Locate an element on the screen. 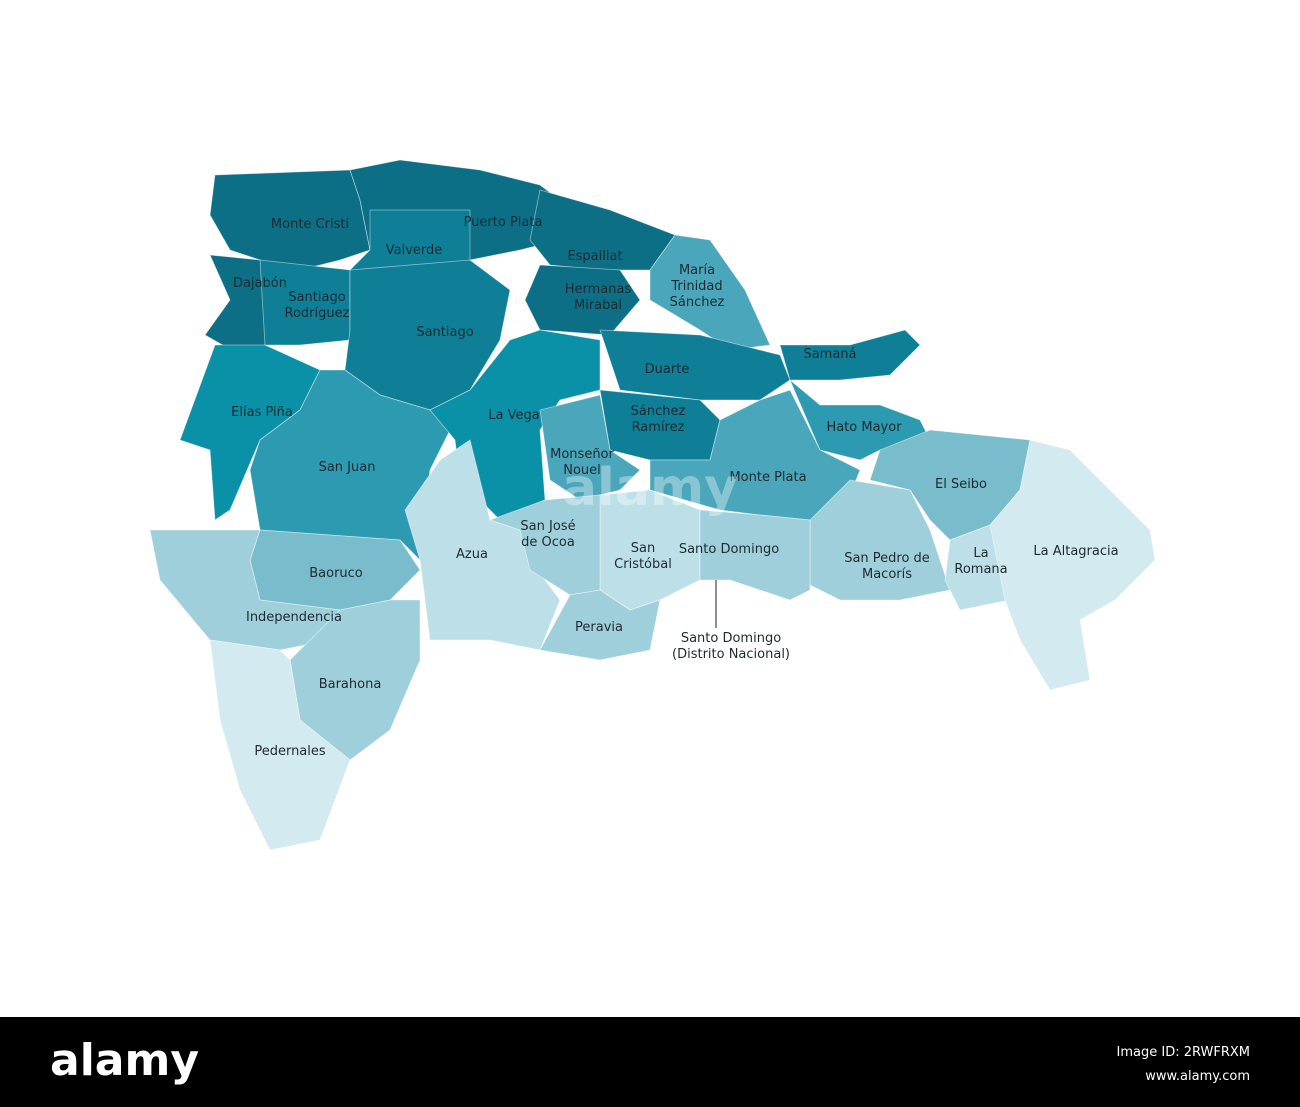 The height and width of the screenshot is (1107, 1300). label-line: Elías Piña is located at coordinates (262, 412).